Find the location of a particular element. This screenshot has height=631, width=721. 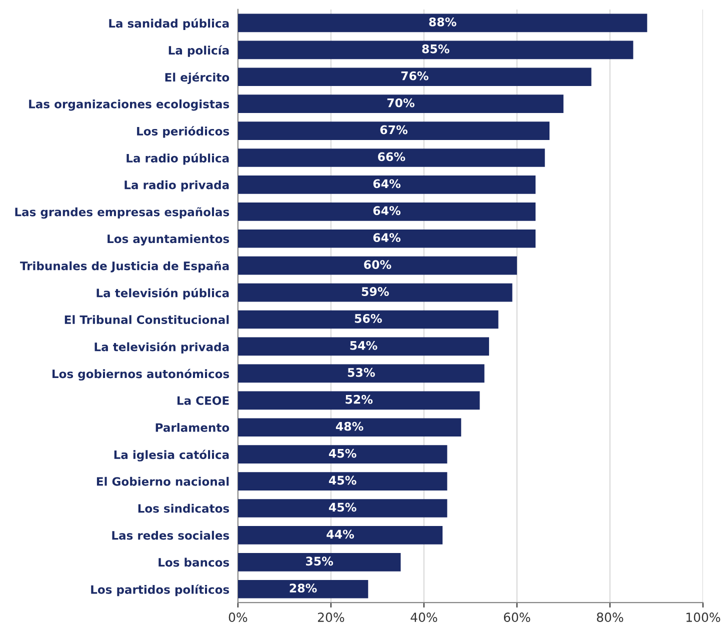

data-label: 52% is located at coordinates (359, 399).